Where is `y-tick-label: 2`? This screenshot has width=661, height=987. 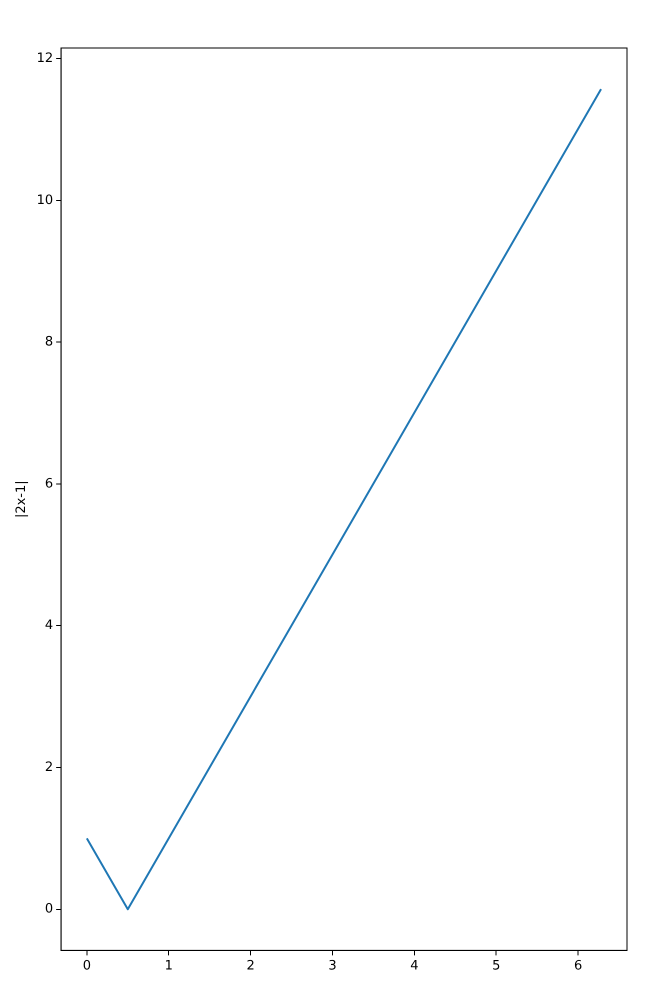
y-tick-label: 2 is located at coordinates (49, 767).